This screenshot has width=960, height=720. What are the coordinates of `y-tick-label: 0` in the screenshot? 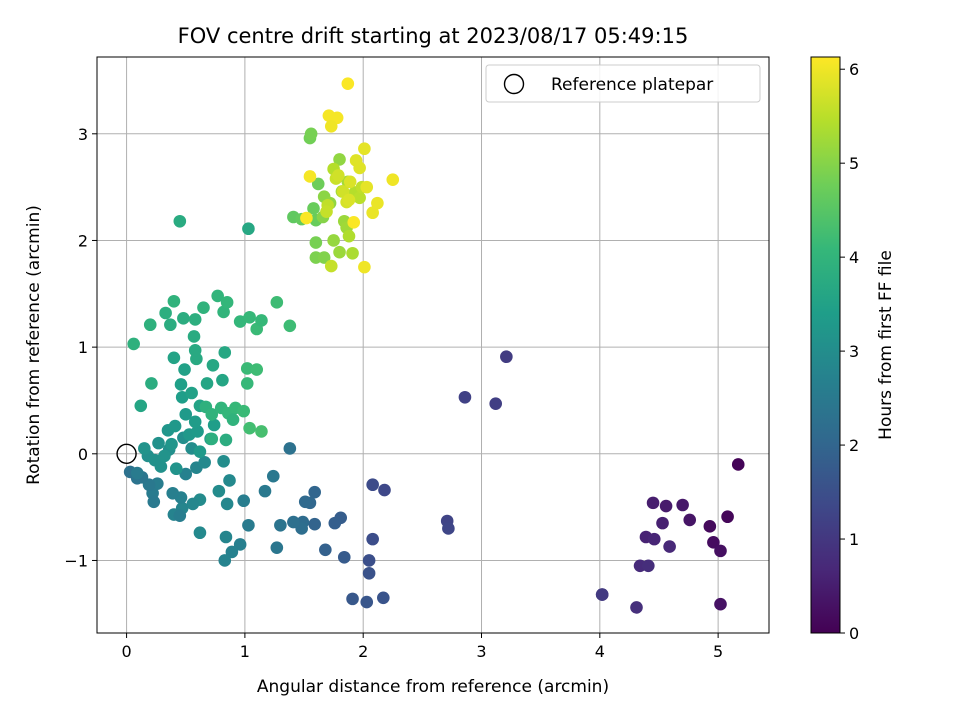 It's located at (83, 454).